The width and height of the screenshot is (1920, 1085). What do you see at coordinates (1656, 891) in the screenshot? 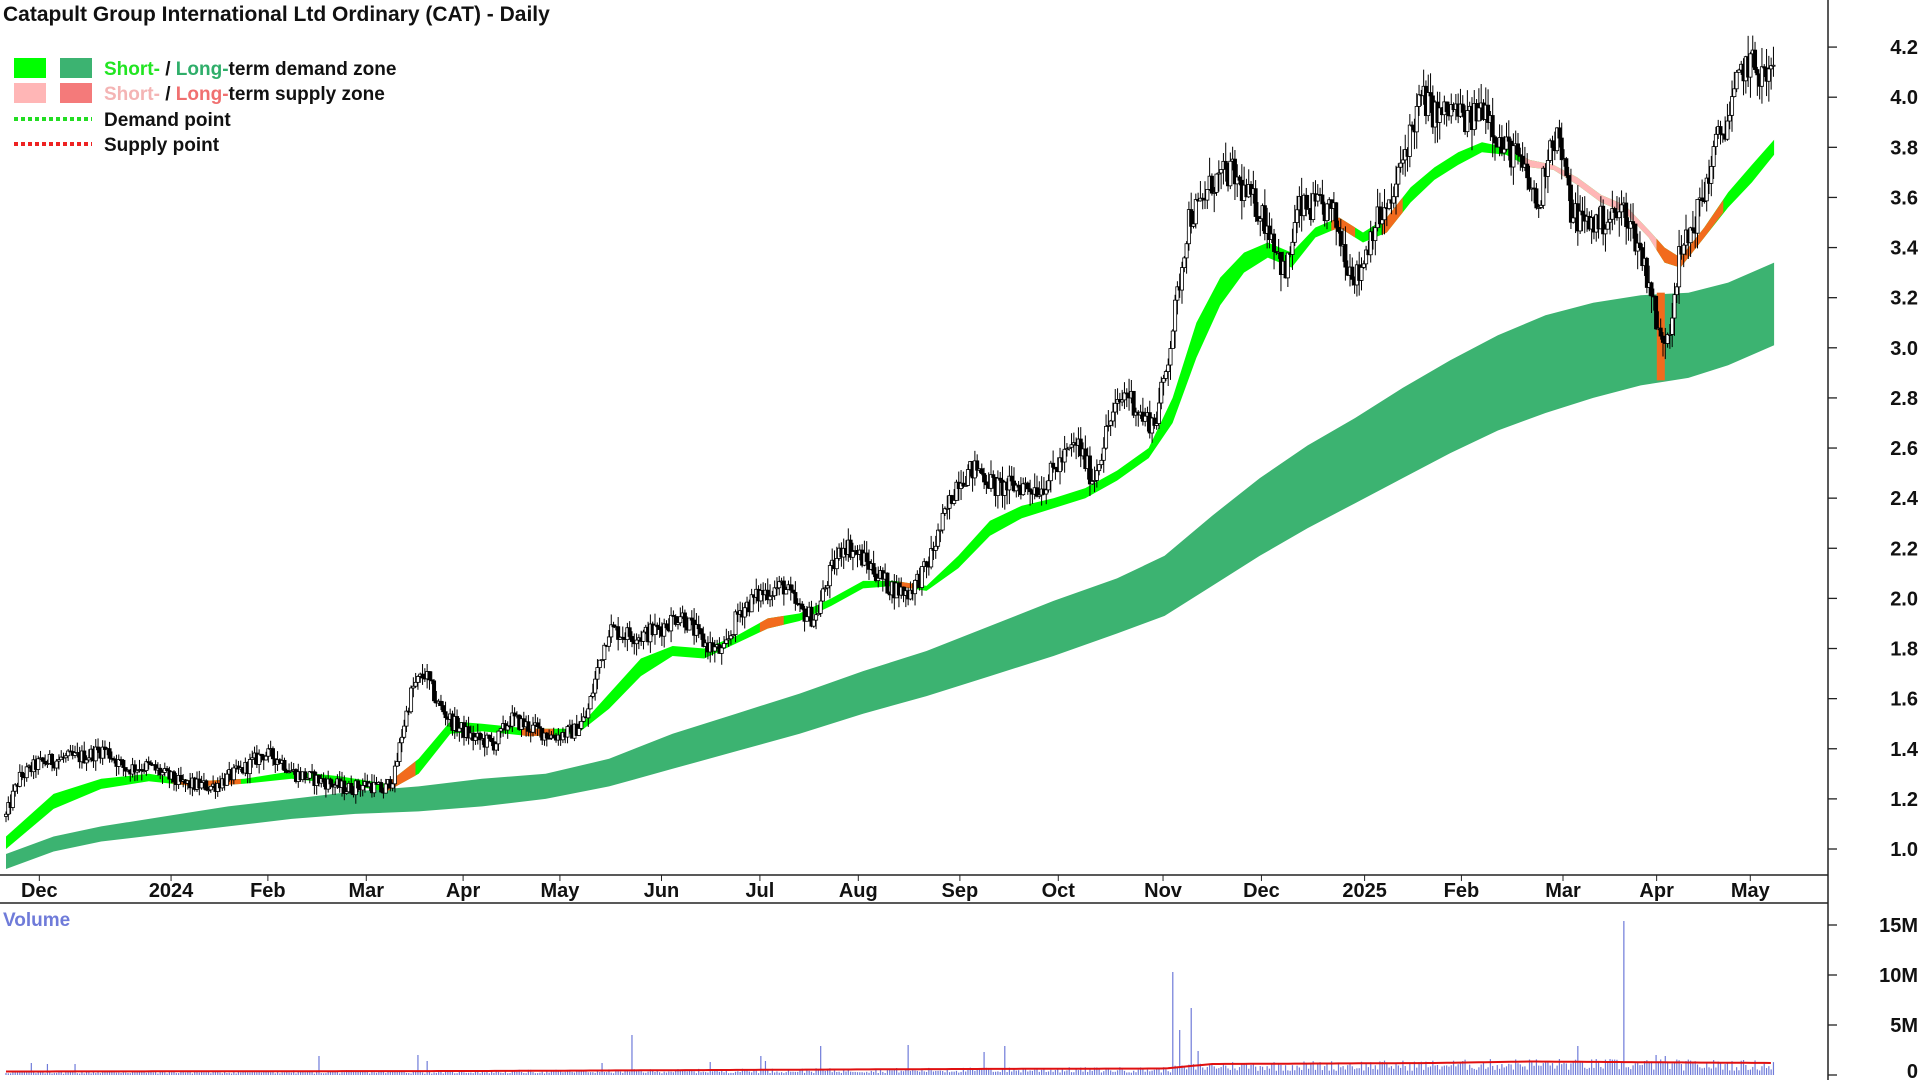
I see `time-tick-label: Apr` at bounding box center [1656, 891].